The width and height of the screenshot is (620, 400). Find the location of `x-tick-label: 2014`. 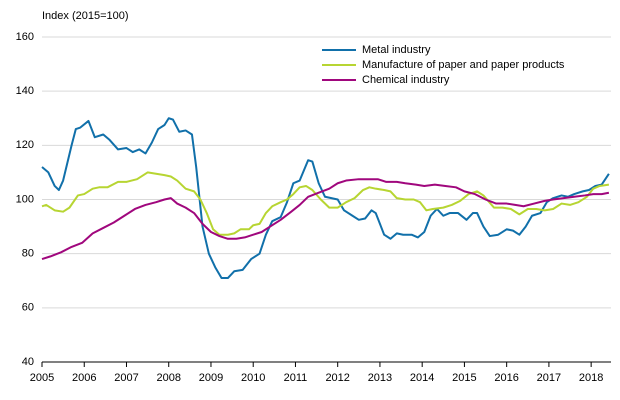

x-tick-label: 2014 is located at coordinates (422, 378).